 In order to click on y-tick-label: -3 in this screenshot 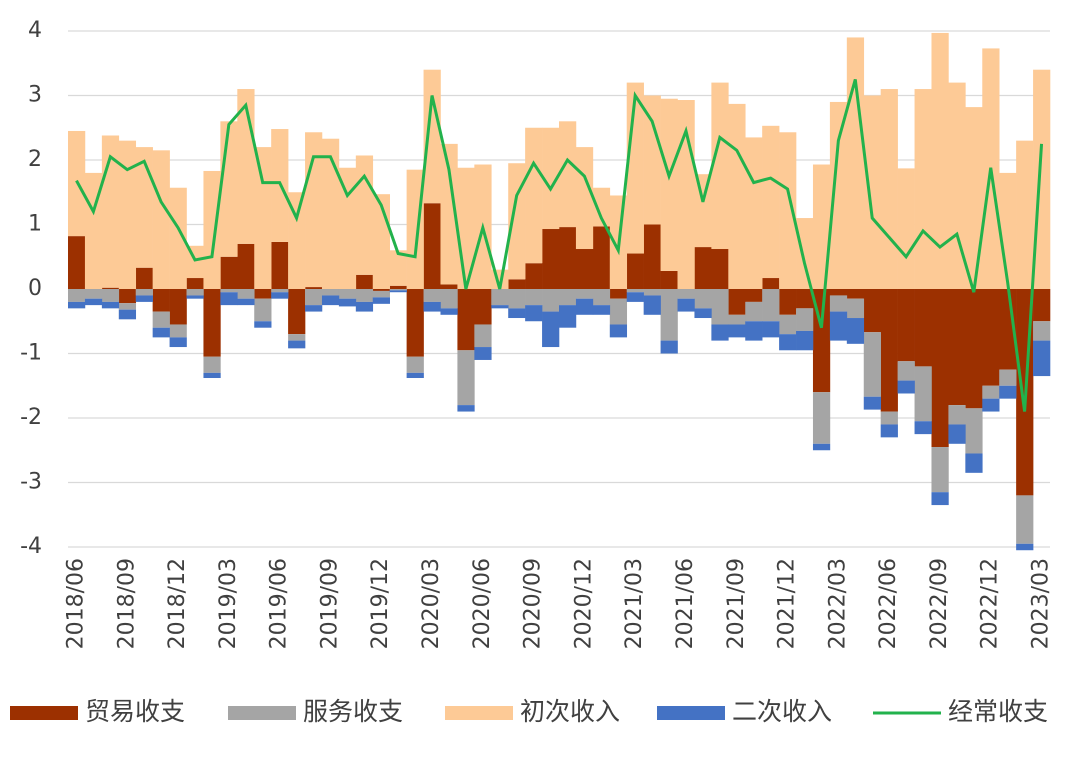, I will do `click(31, 482)`.